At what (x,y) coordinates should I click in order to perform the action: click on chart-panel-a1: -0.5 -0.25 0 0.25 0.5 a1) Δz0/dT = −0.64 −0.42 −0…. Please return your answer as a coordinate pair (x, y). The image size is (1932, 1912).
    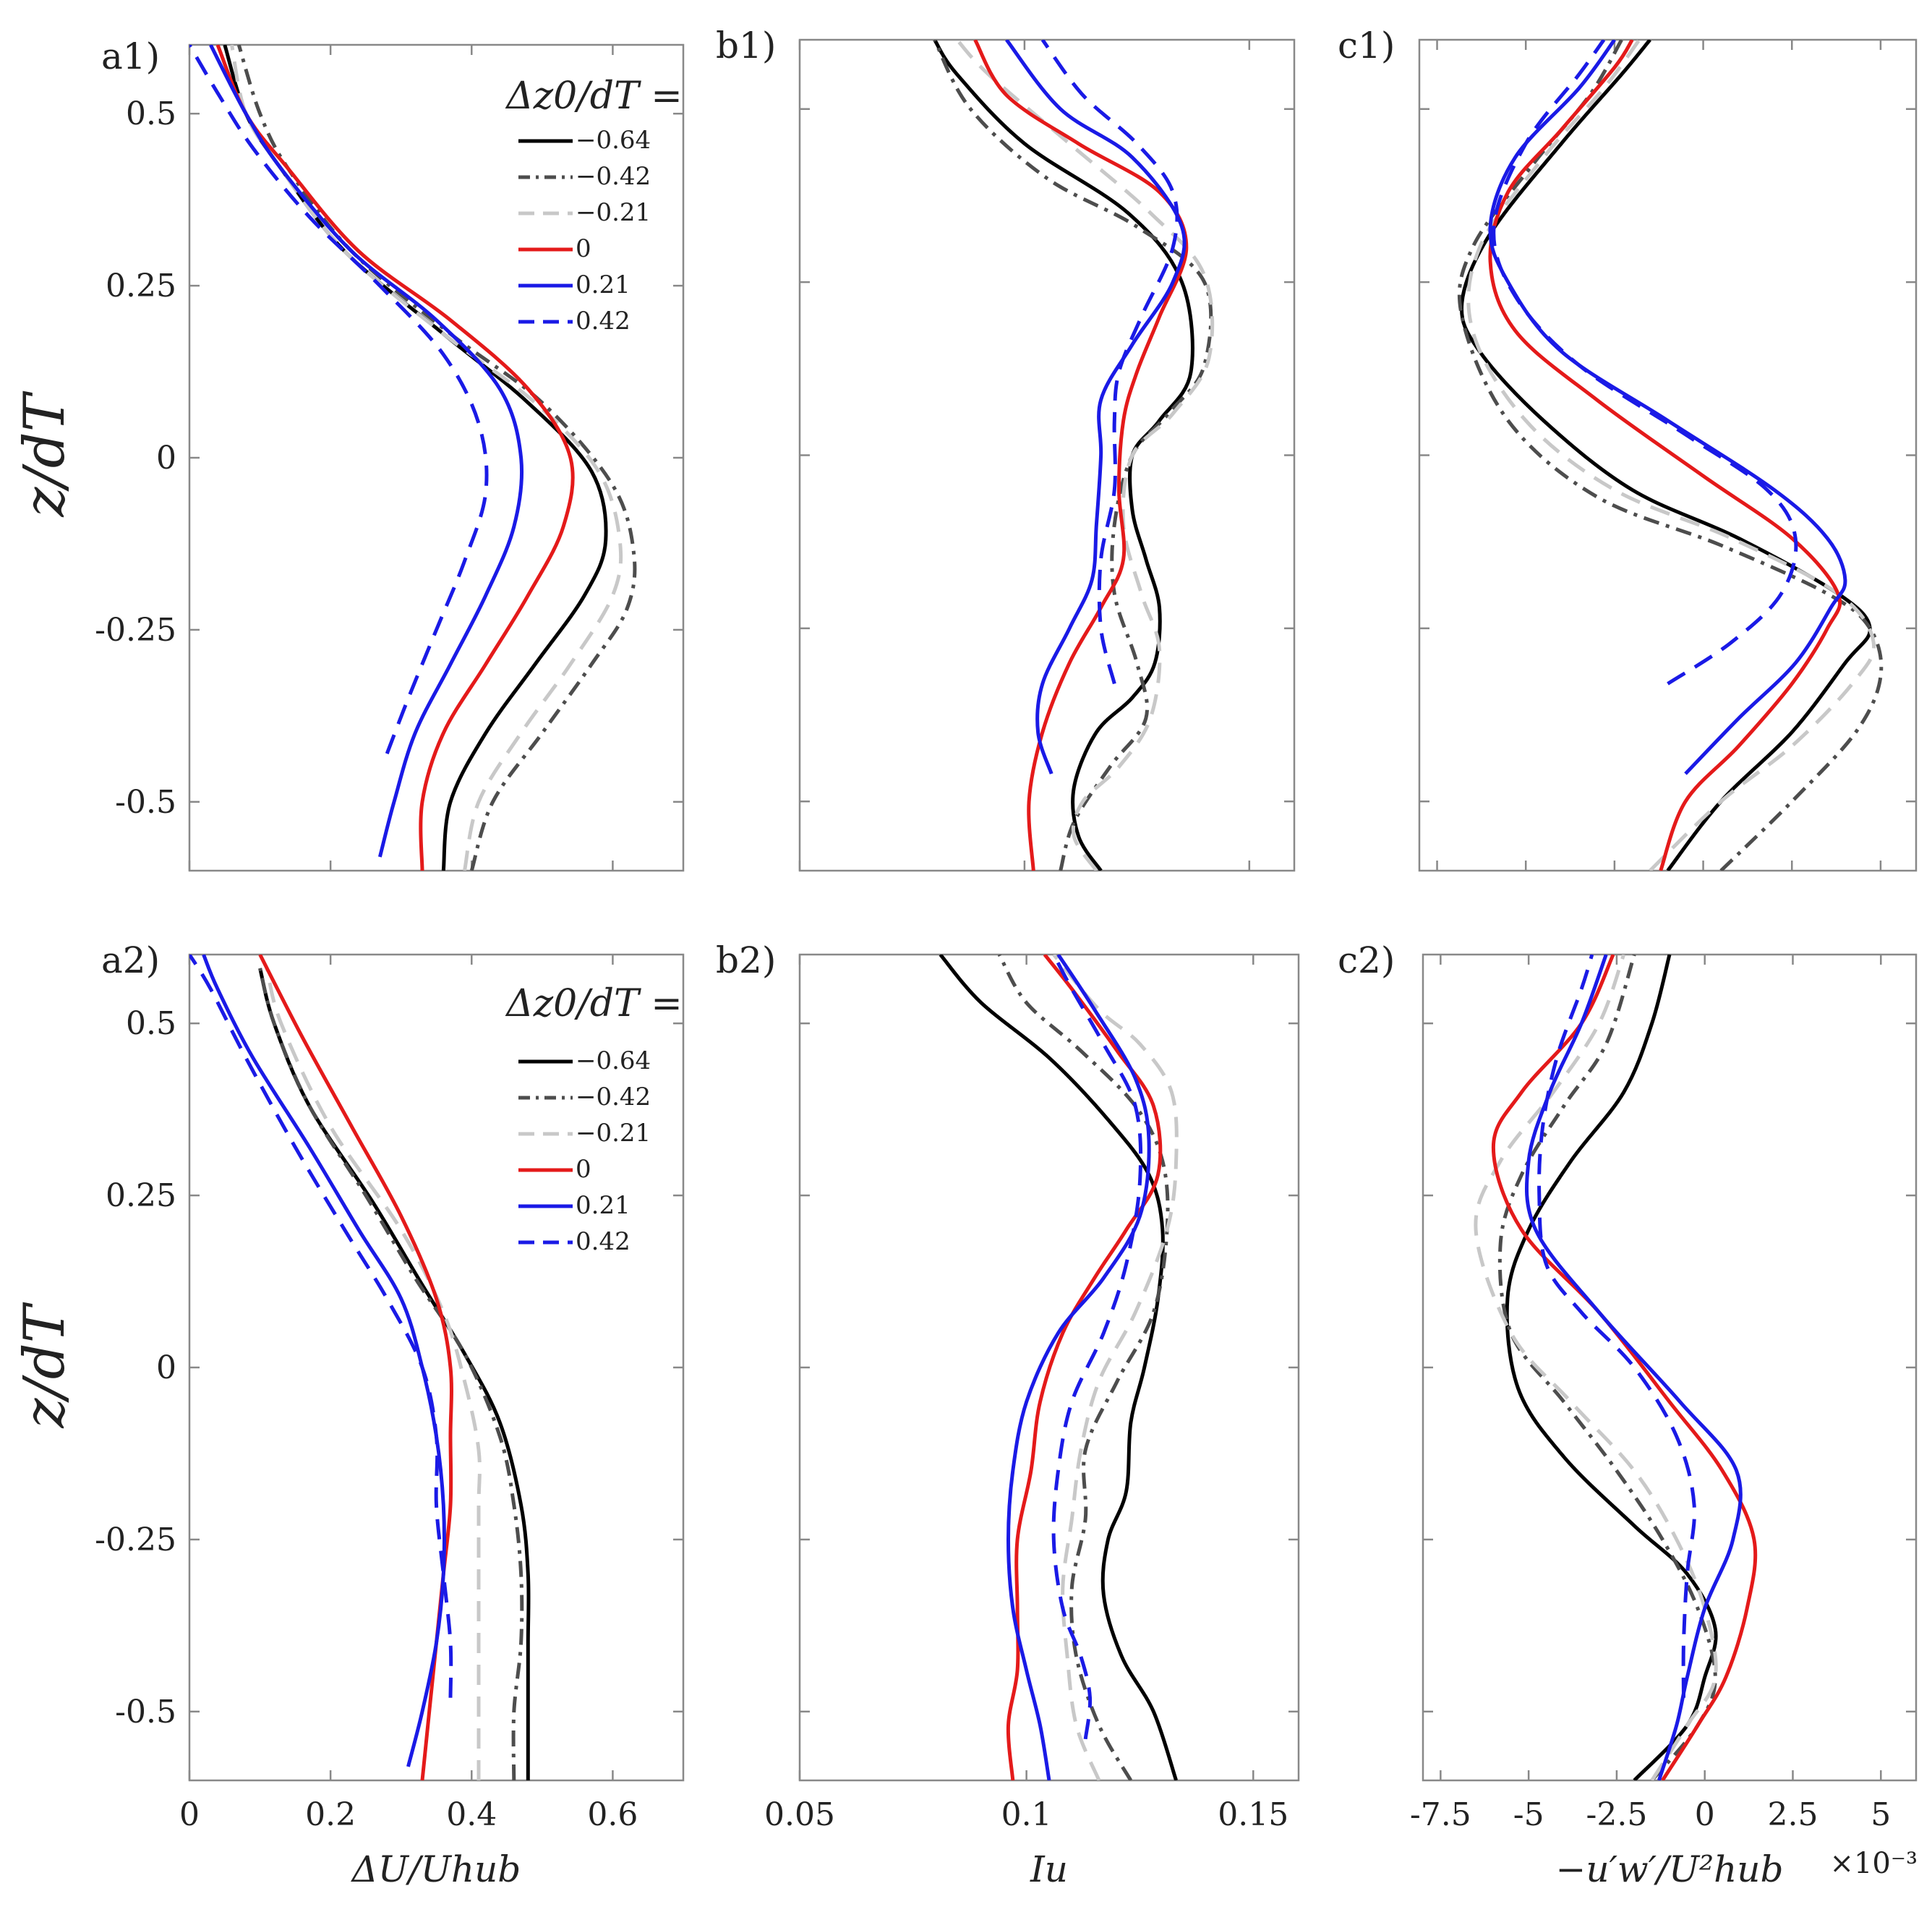
    Looking at the image, I should click on (390, 453).